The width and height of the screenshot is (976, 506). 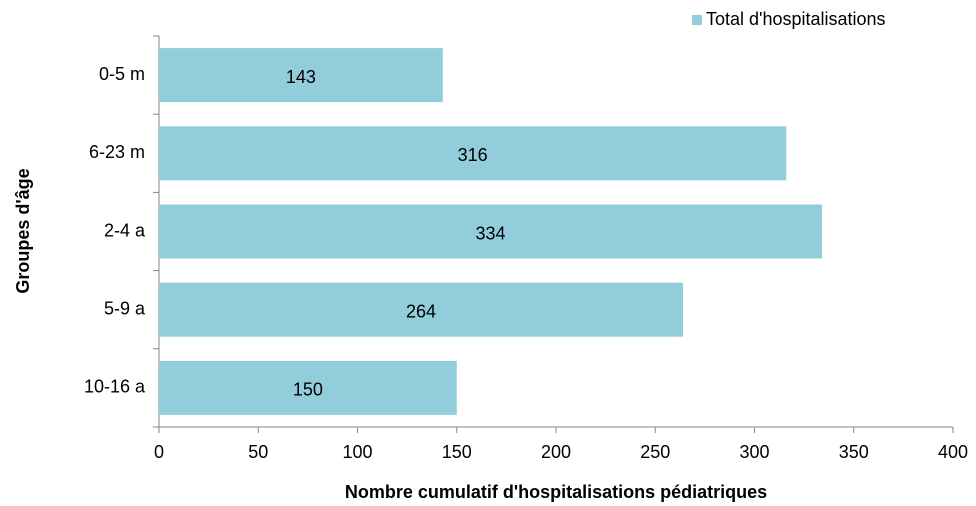 I want to click on value-label: 264, so click(x=421, y=311).